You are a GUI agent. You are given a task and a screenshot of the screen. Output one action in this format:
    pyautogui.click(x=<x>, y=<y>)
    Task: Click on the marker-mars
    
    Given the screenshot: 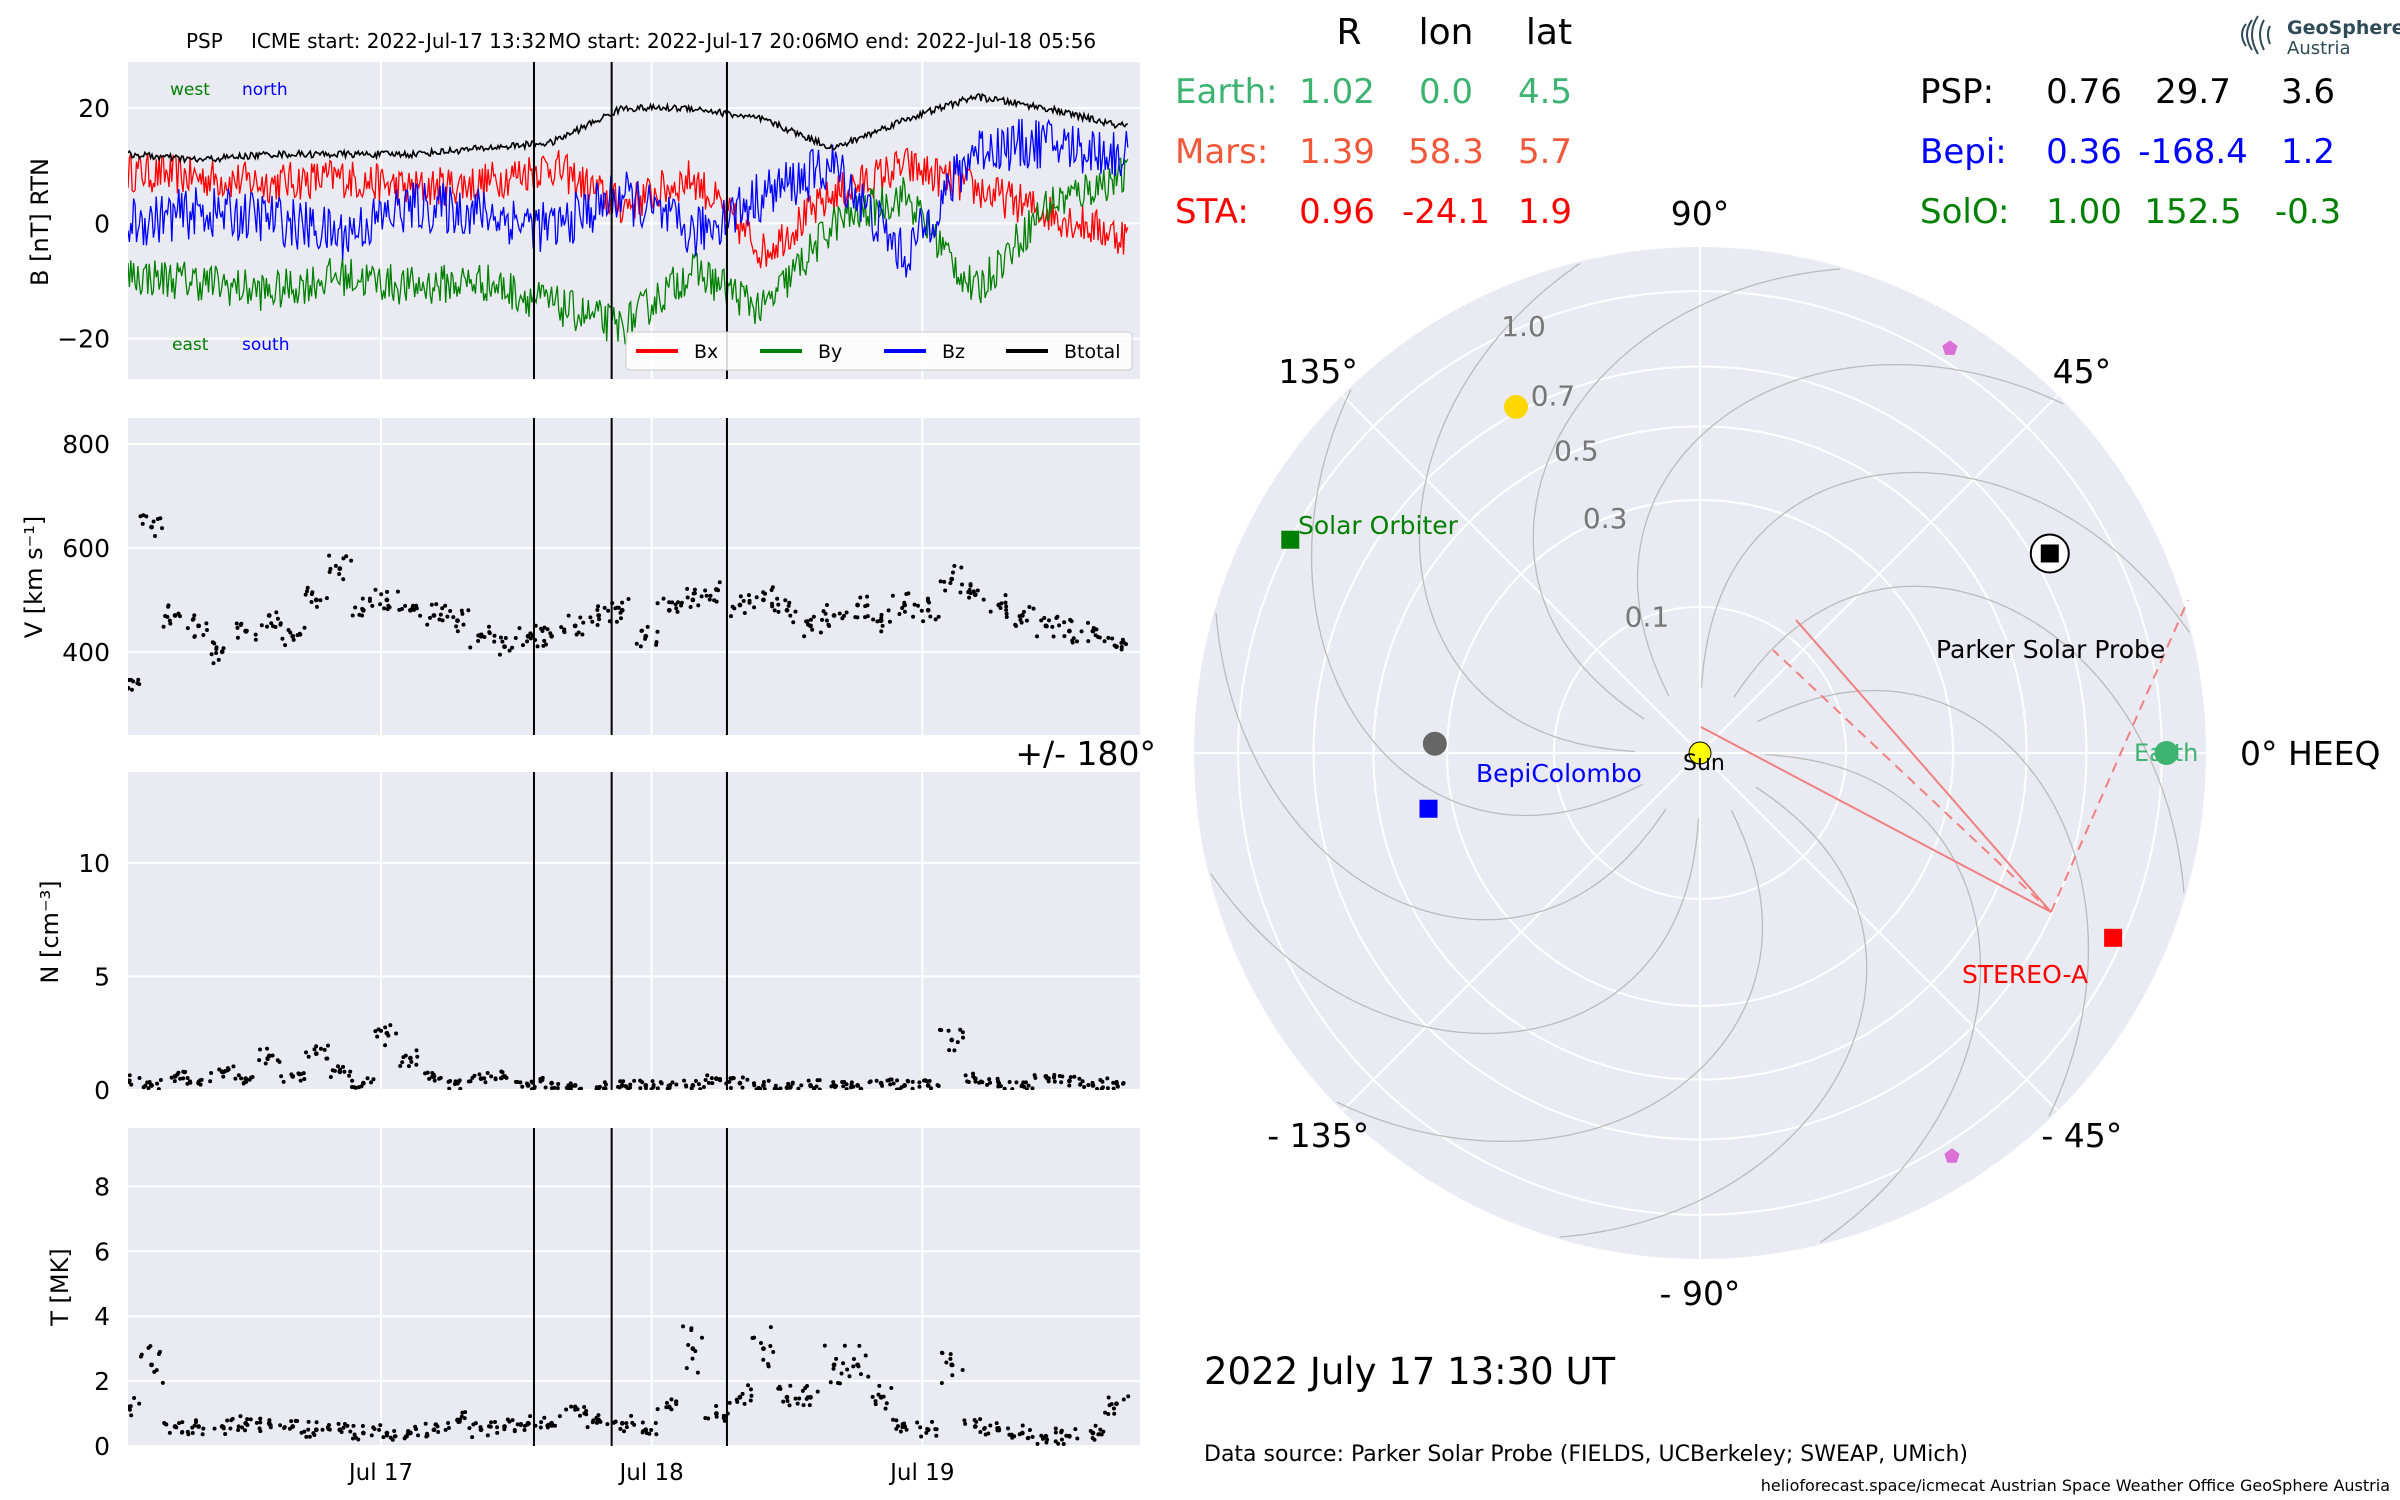 What is the action you would take?
    pyautogui.click(x=1952, y=1155)
    